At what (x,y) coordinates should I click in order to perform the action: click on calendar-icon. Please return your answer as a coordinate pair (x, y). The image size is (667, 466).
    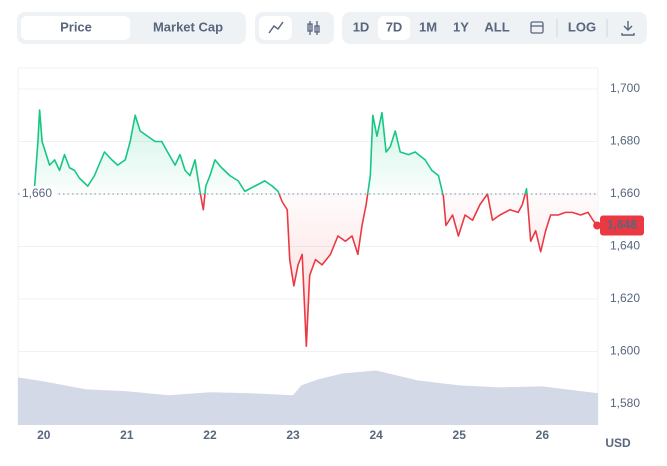
    Looking at the image, I should click on (537, 27).